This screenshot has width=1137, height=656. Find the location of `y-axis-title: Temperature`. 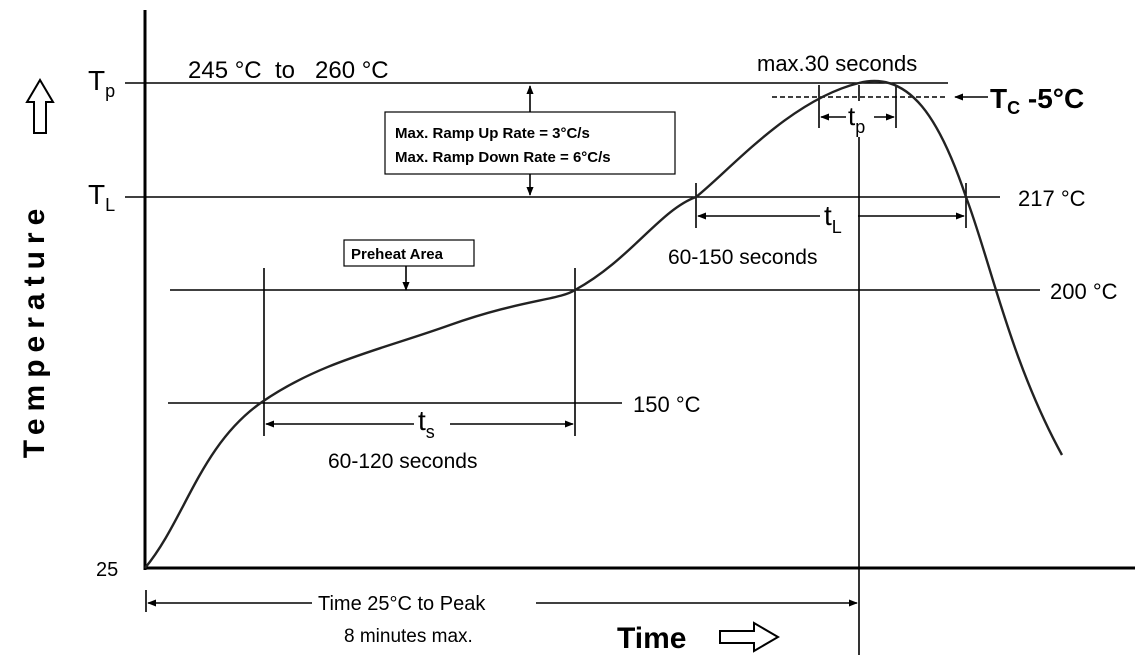

y-axis-title: Temperature is located at coordinates (34, 330).